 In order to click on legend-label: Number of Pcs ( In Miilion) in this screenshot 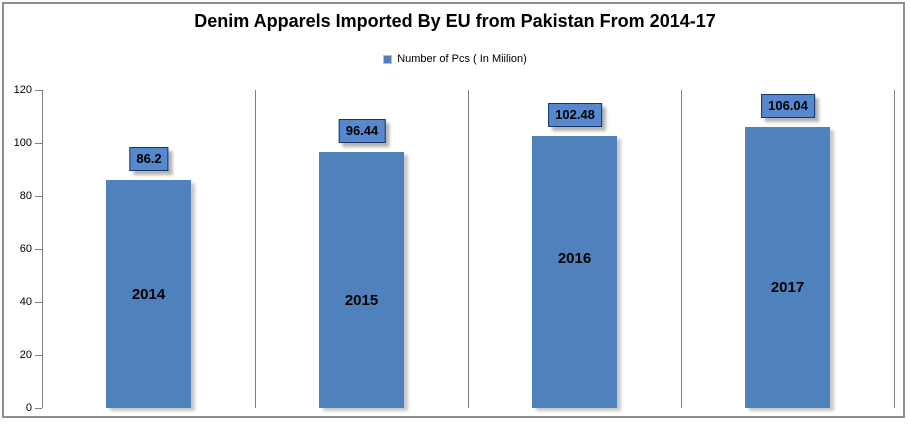, I will do `click(462, 59)`.